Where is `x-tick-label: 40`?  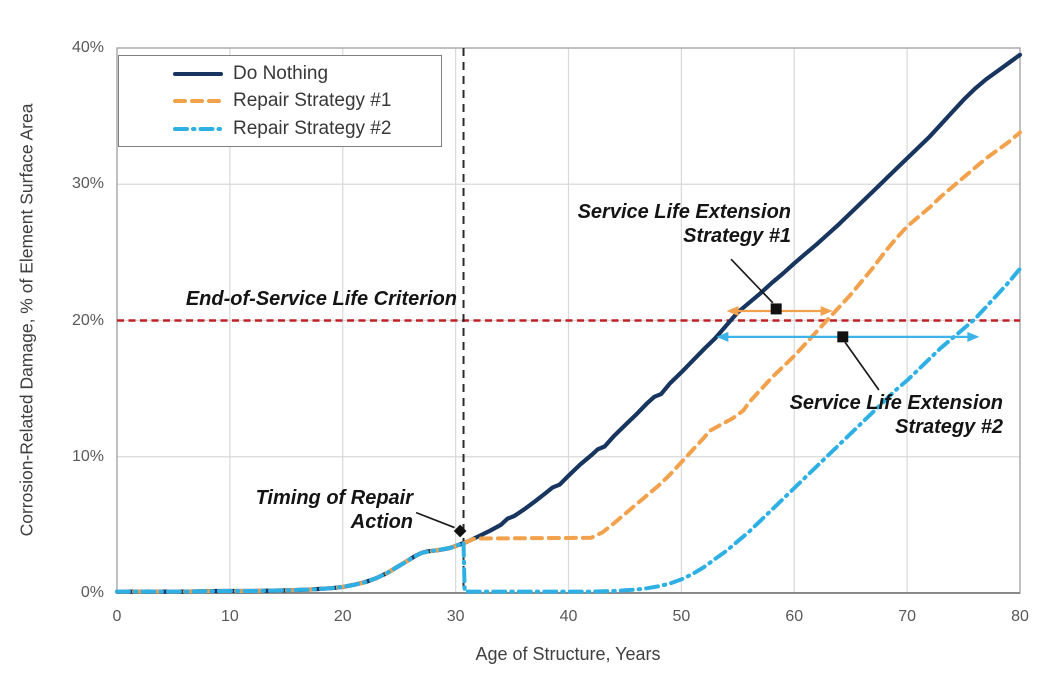 x-tick-label: 40 is located at coordinates (568, 616).